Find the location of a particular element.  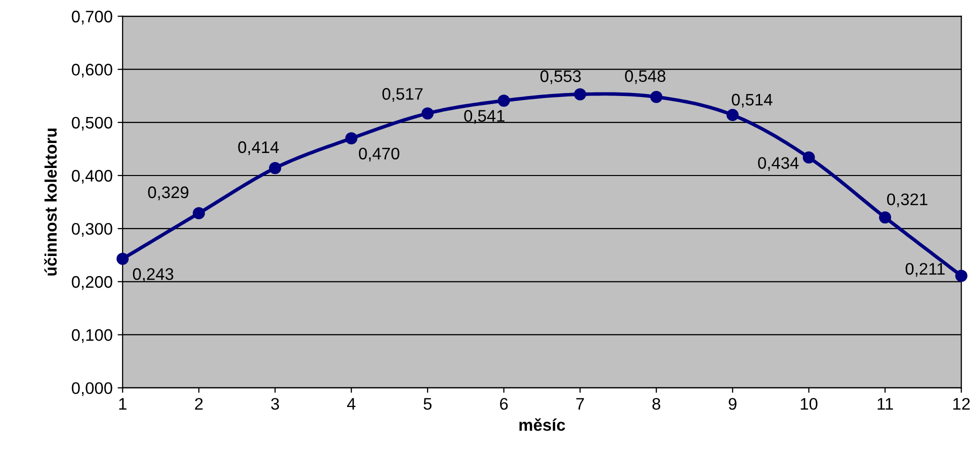

data-label: 0,517 is located at coordinates (402, 95).